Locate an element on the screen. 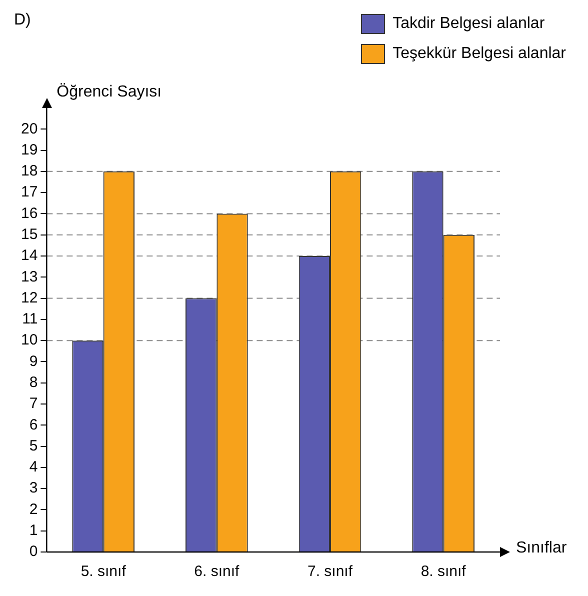 The width and height of the screenshot is (588, 596). y-tick-label: 4 is located at coordinates (33, 467).